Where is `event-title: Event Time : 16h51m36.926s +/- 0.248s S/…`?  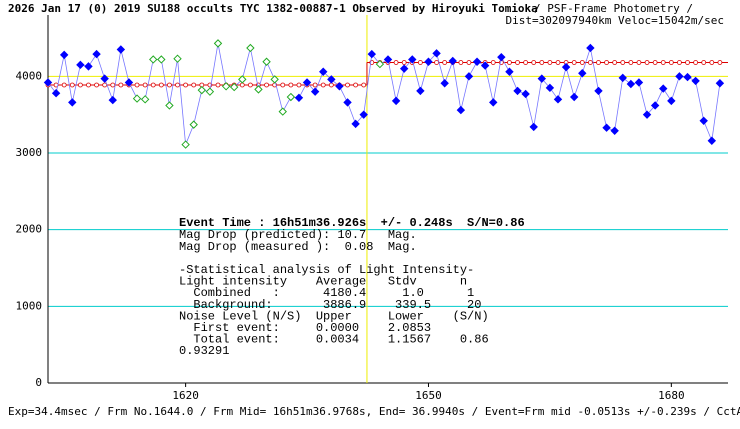
event-title: Event Time : 16h51m36.926s +/- 0.248s S/… is located at coordinates (352, 223).